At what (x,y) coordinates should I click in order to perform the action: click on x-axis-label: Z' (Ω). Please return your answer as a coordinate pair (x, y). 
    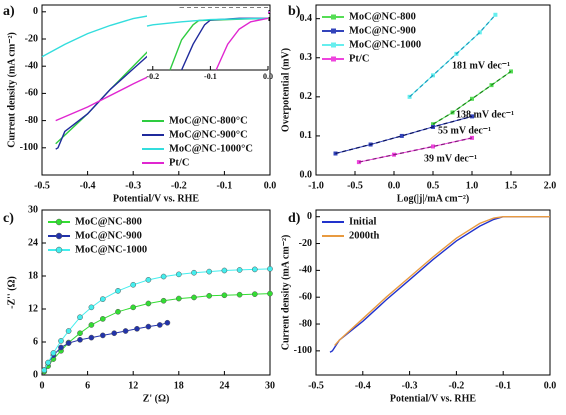
    Looking at the image, I should click on (156, 398).